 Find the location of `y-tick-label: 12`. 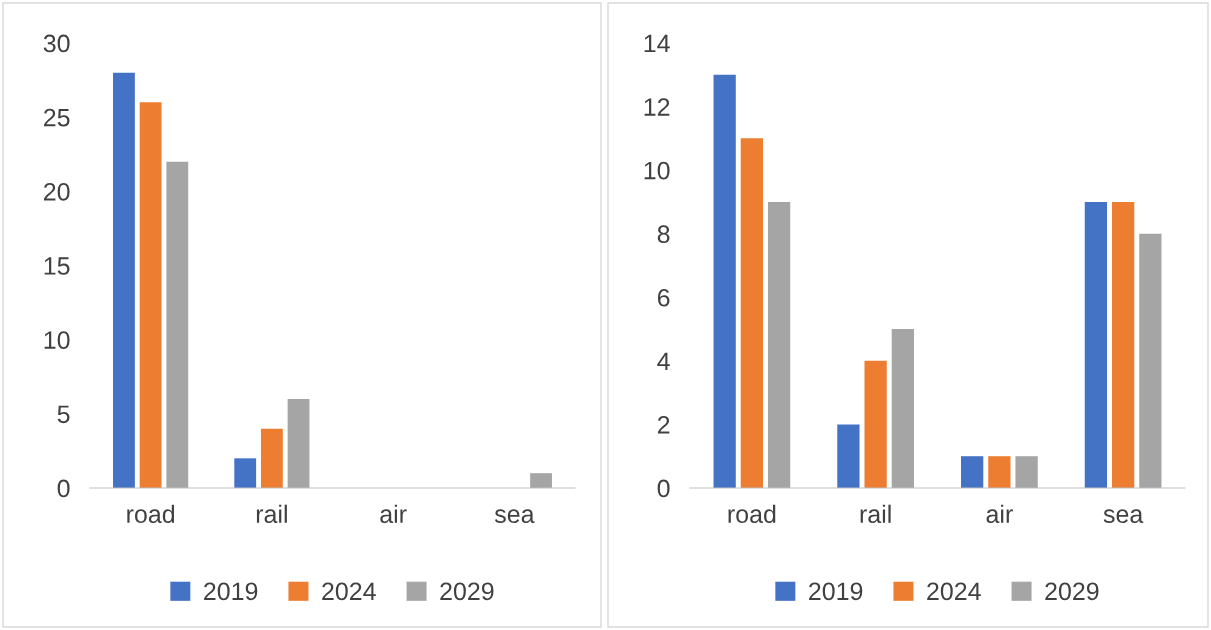

y-tick-label: 12 is located at coordinates (657, 107).